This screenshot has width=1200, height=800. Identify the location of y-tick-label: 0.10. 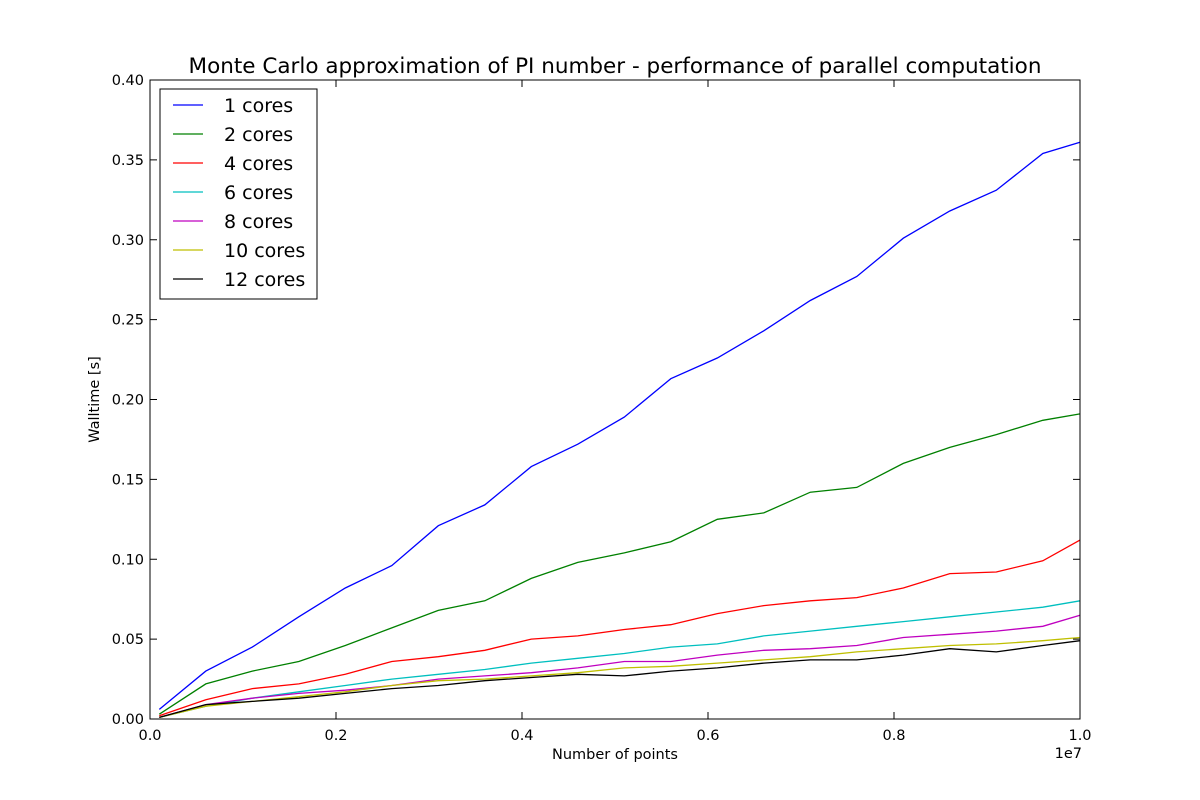
(128, 560).